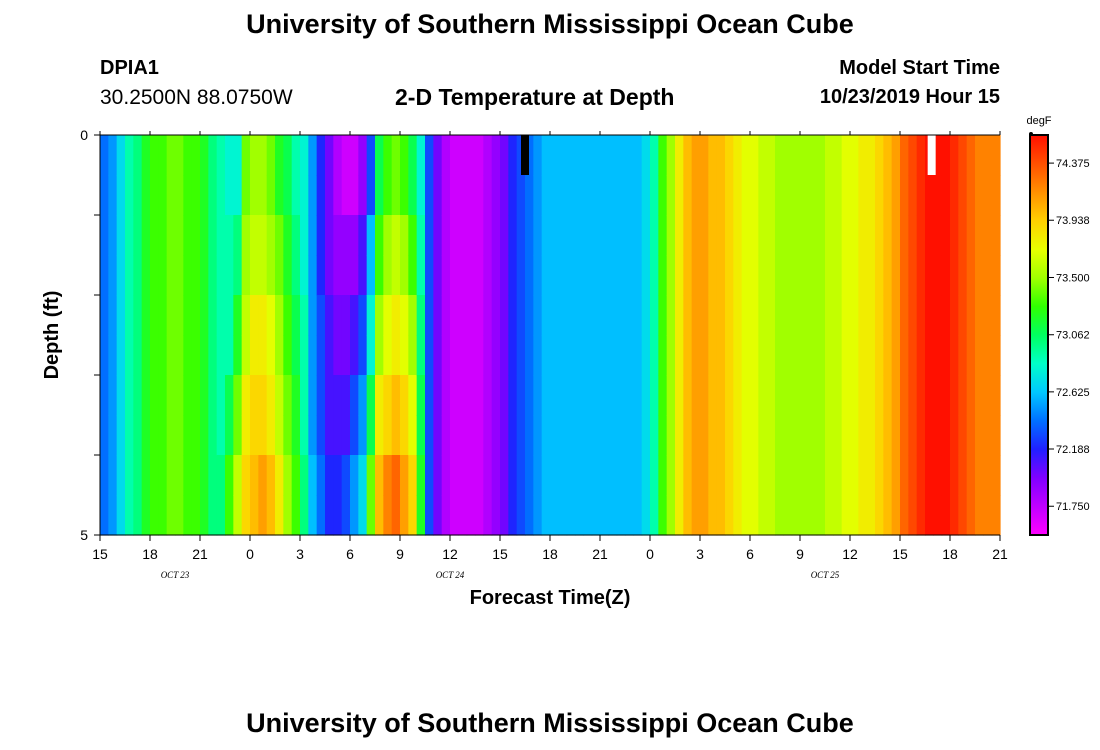 This screenshot has height=750, width=1100. I want to click on x-tick-label: 3, so click(300, 554).